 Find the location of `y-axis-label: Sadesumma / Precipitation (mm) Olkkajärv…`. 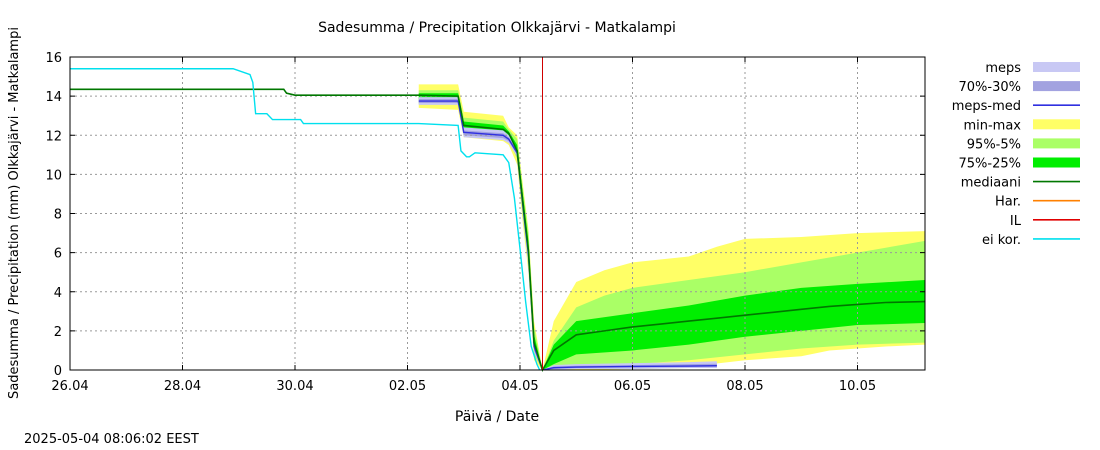

y-axis-label: Sadesumma / Precipitation (mm) Olkkajärv… is located at coordinates (14, 213).